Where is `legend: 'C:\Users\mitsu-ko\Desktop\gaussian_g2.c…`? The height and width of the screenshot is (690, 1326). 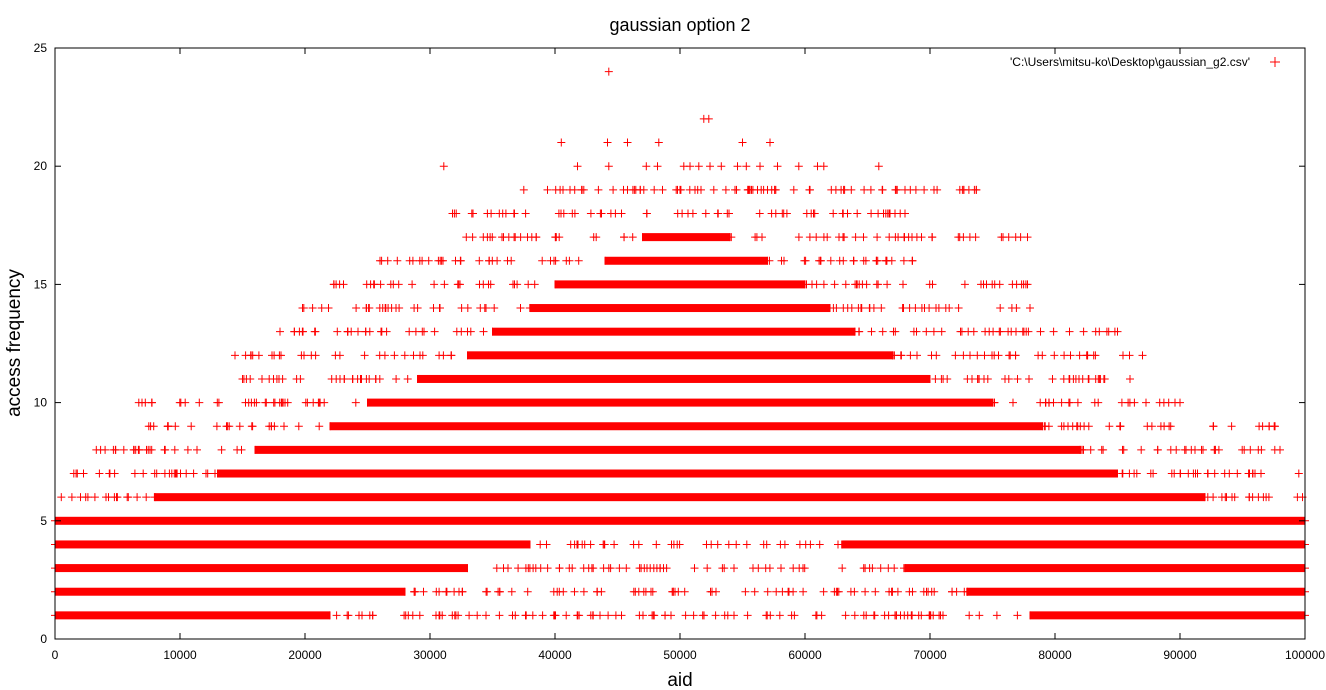
legend: 'C:\Users\mitsu-ko\Desktop\gaussian_g2.c… is located at coordinates (1145, 62).